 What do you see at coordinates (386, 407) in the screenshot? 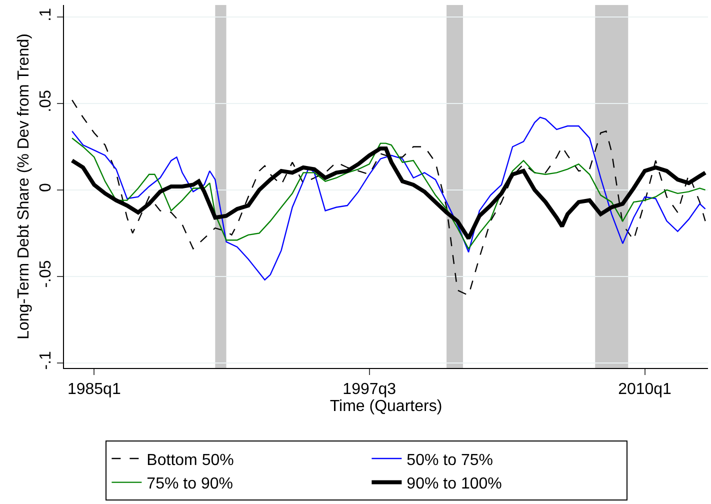
I see `x-axis-title: Time (Quarters)` at bounding box center [386, 407].